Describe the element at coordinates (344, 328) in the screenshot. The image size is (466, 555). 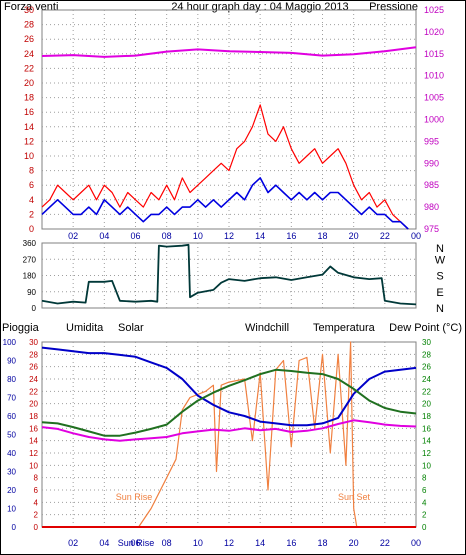
I see `temperature-label: Temperatura` at that location.